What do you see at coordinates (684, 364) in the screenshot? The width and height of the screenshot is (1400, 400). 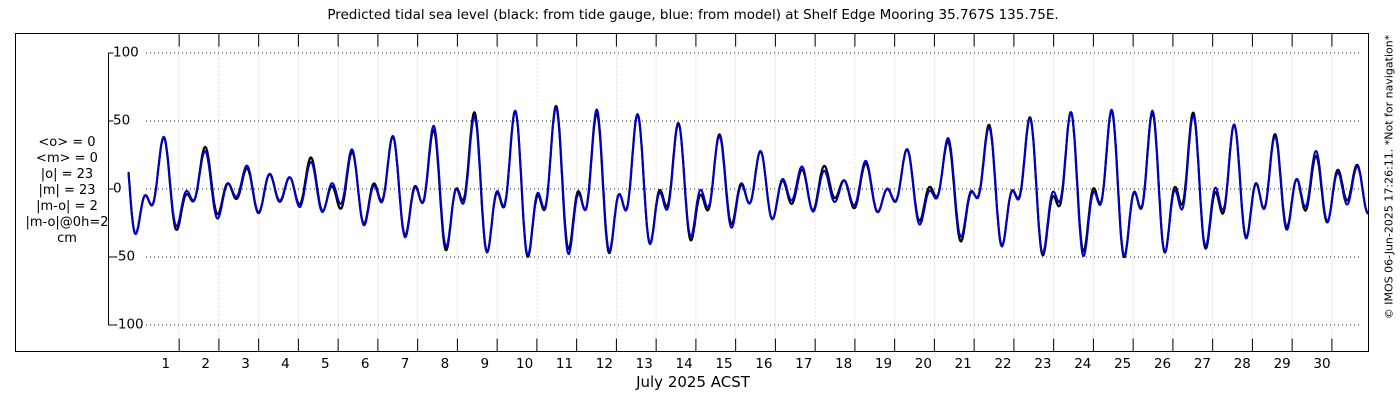 I see `x-day-label: 14` at bounding box center [684, 364].